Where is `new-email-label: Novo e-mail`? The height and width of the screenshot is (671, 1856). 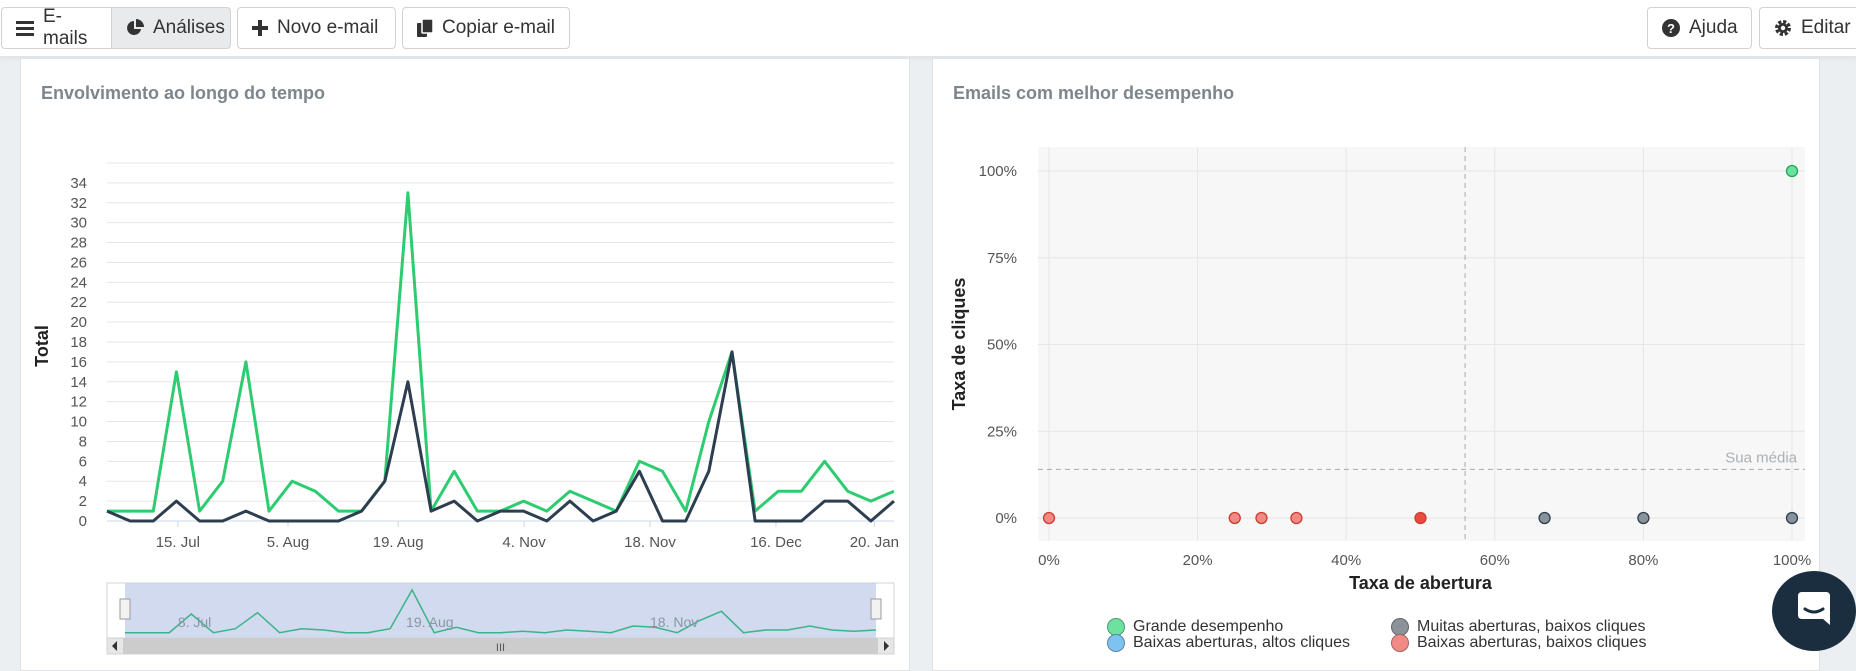 new-email-label: Novo e-mail is located at coordinates (328, 27).